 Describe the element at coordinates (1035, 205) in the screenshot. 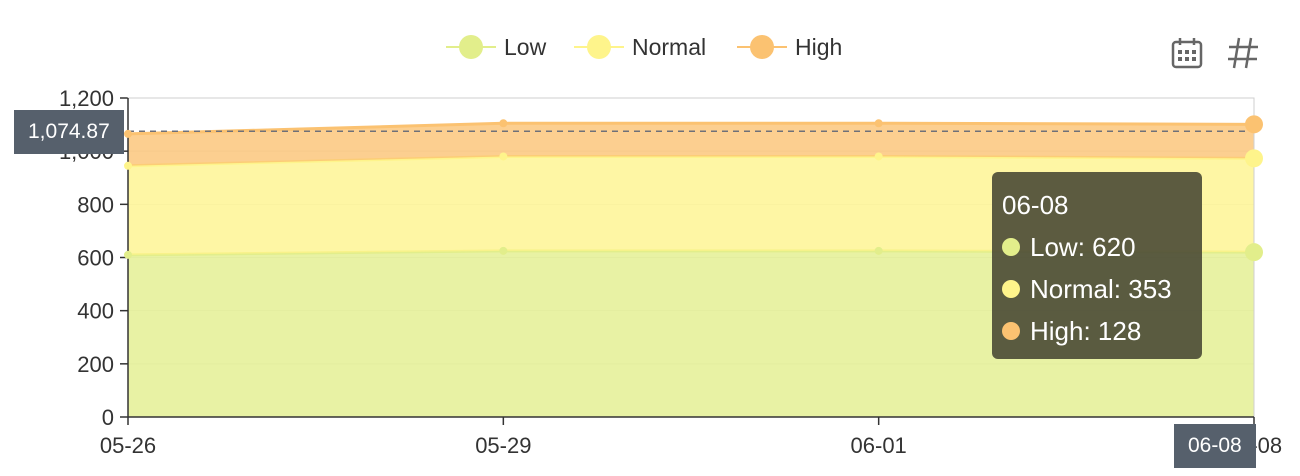

I see `tooltip-title: 06-08` at that location.